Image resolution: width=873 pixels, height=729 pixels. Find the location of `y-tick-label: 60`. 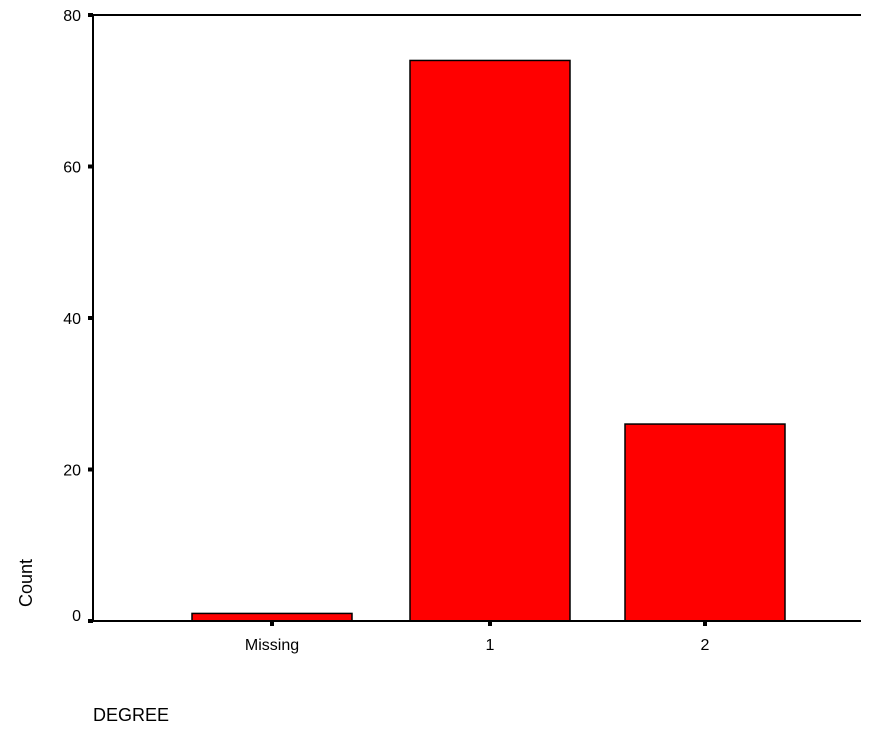

y-tick-label: 60 is located at coordinates (72, 168).